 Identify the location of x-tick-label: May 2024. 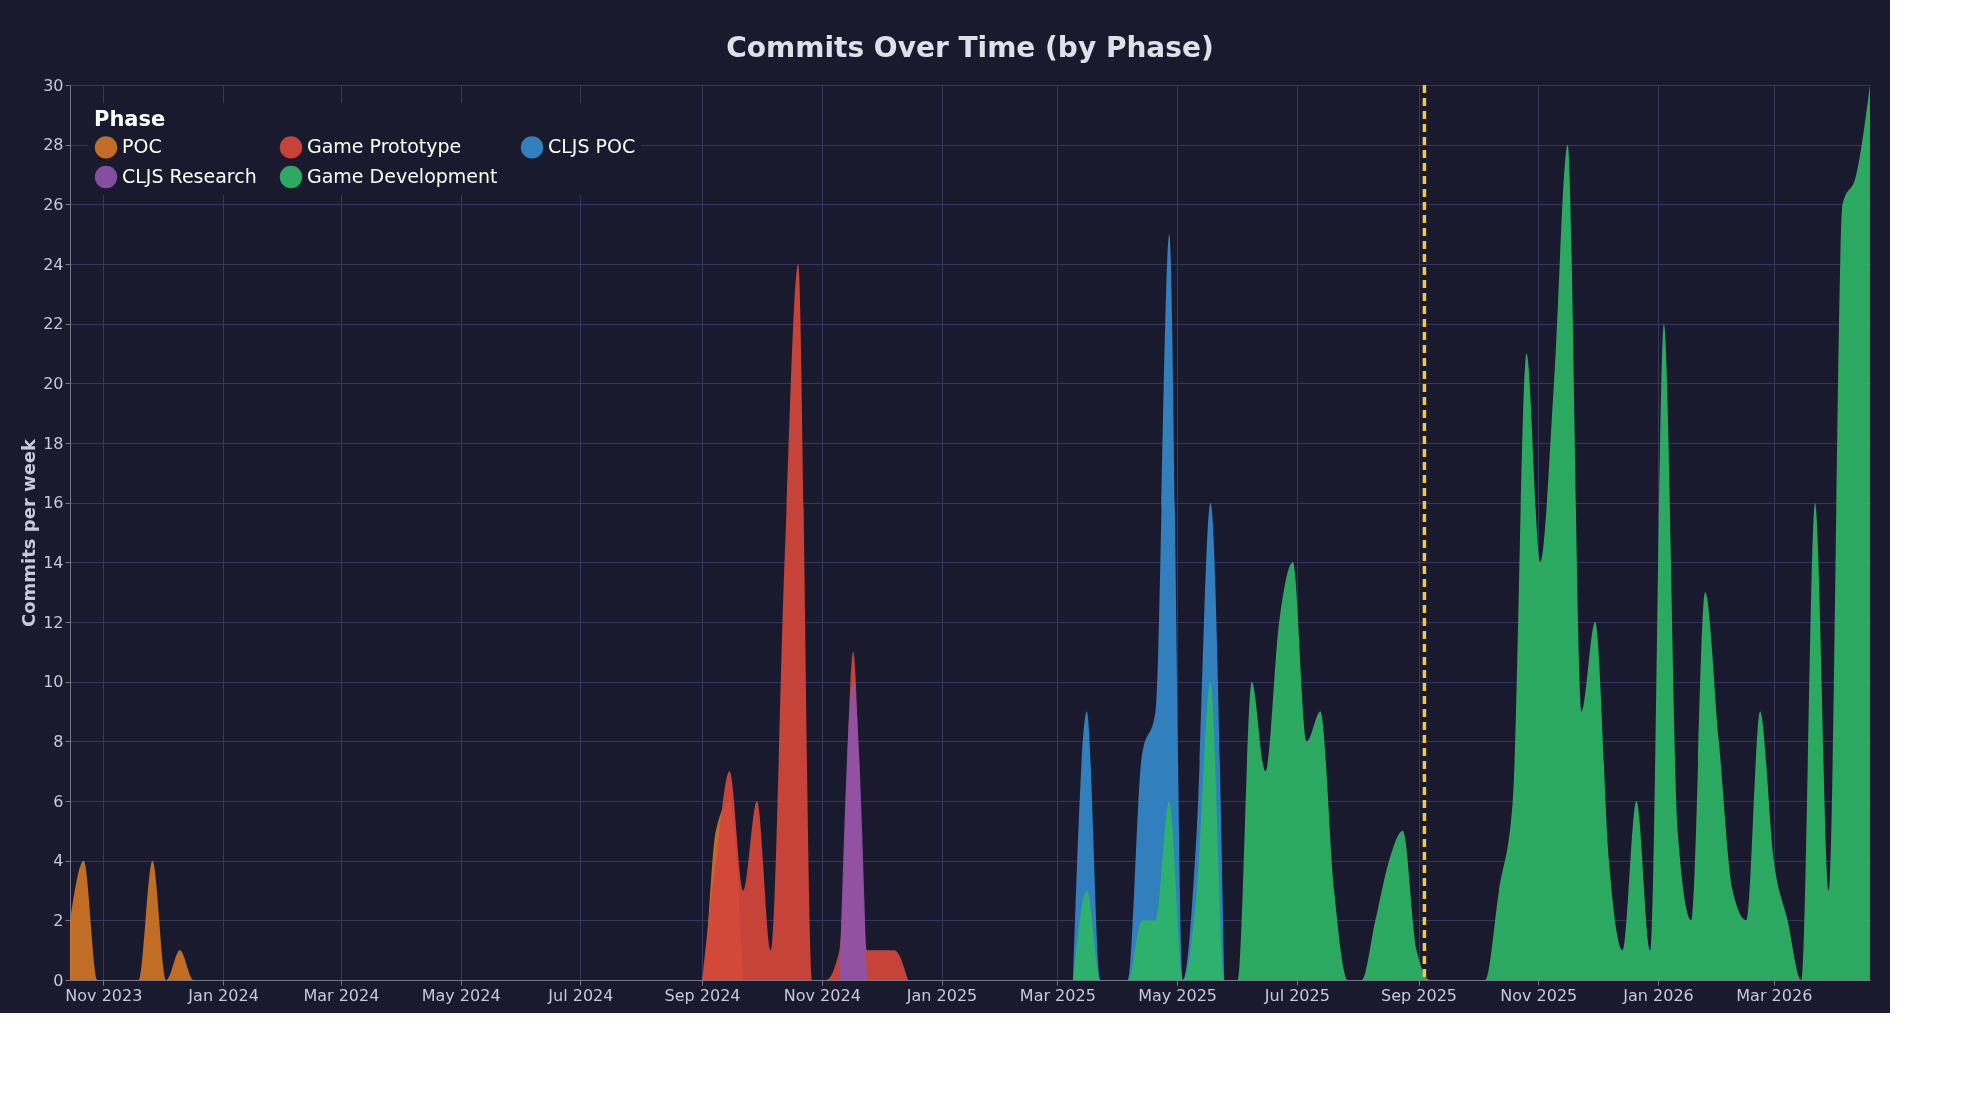
(461, 995).